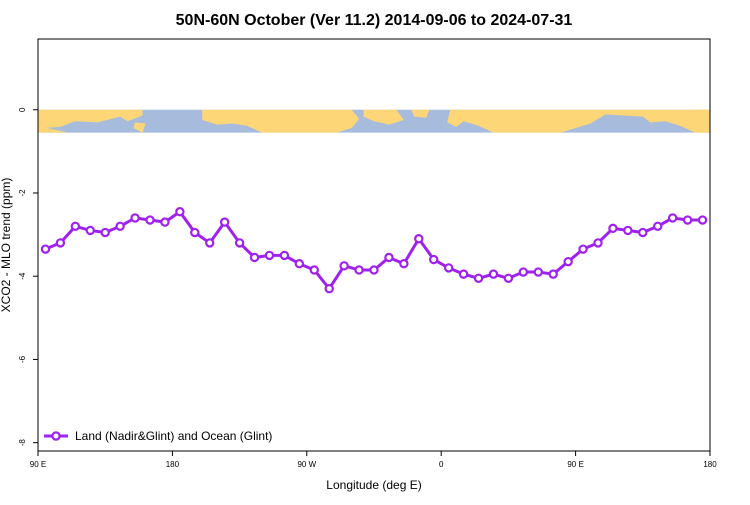 This screenshot has height=505, width=750. I want to click on x-tick-label: 0, so click(441, 464).